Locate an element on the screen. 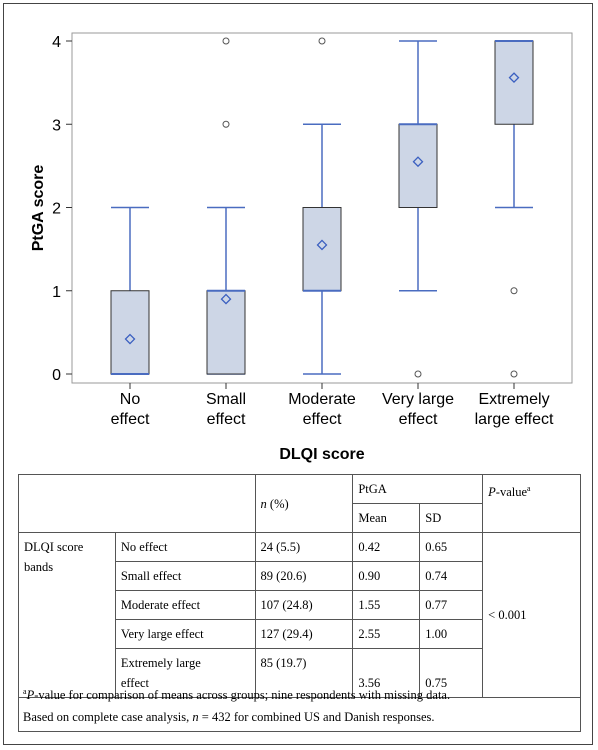 The width and height of the screenshot is (598, 750). y-tick-label: 1 is located at coordinates (56, 292).